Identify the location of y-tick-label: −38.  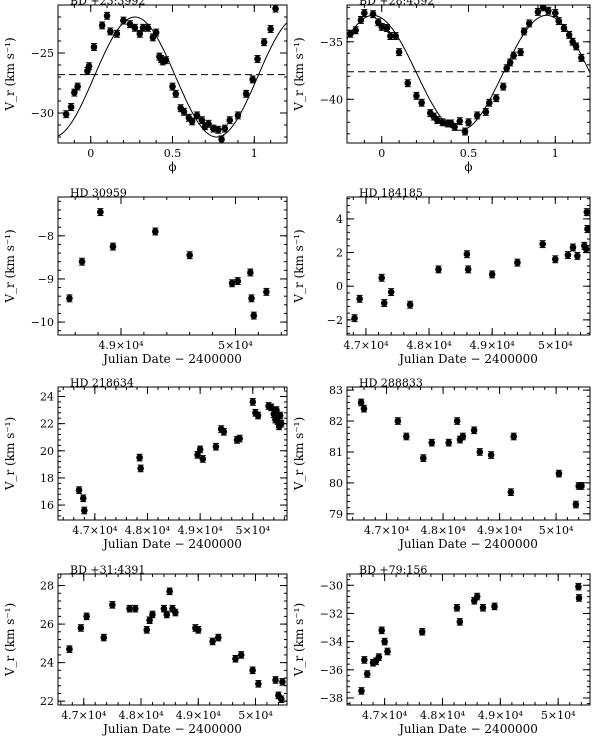
(331, 698).